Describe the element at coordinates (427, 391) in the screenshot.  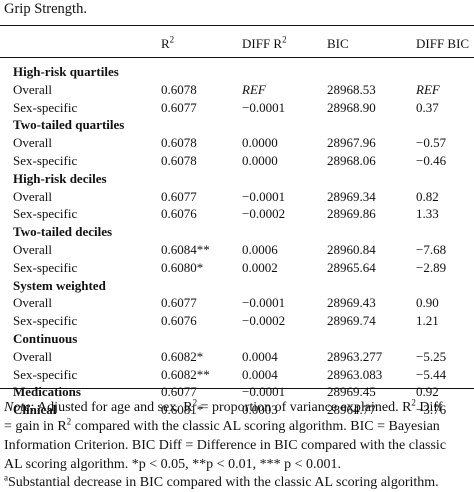
I see `diff-bic-cell: 0.92` at that location.